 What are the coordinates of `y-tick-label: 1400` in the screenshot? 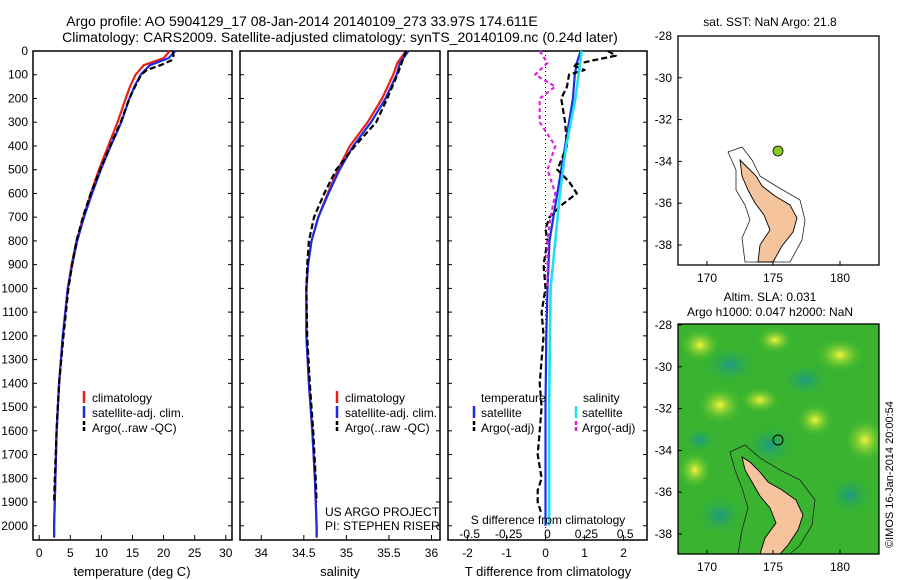 It's located at (14, 383).